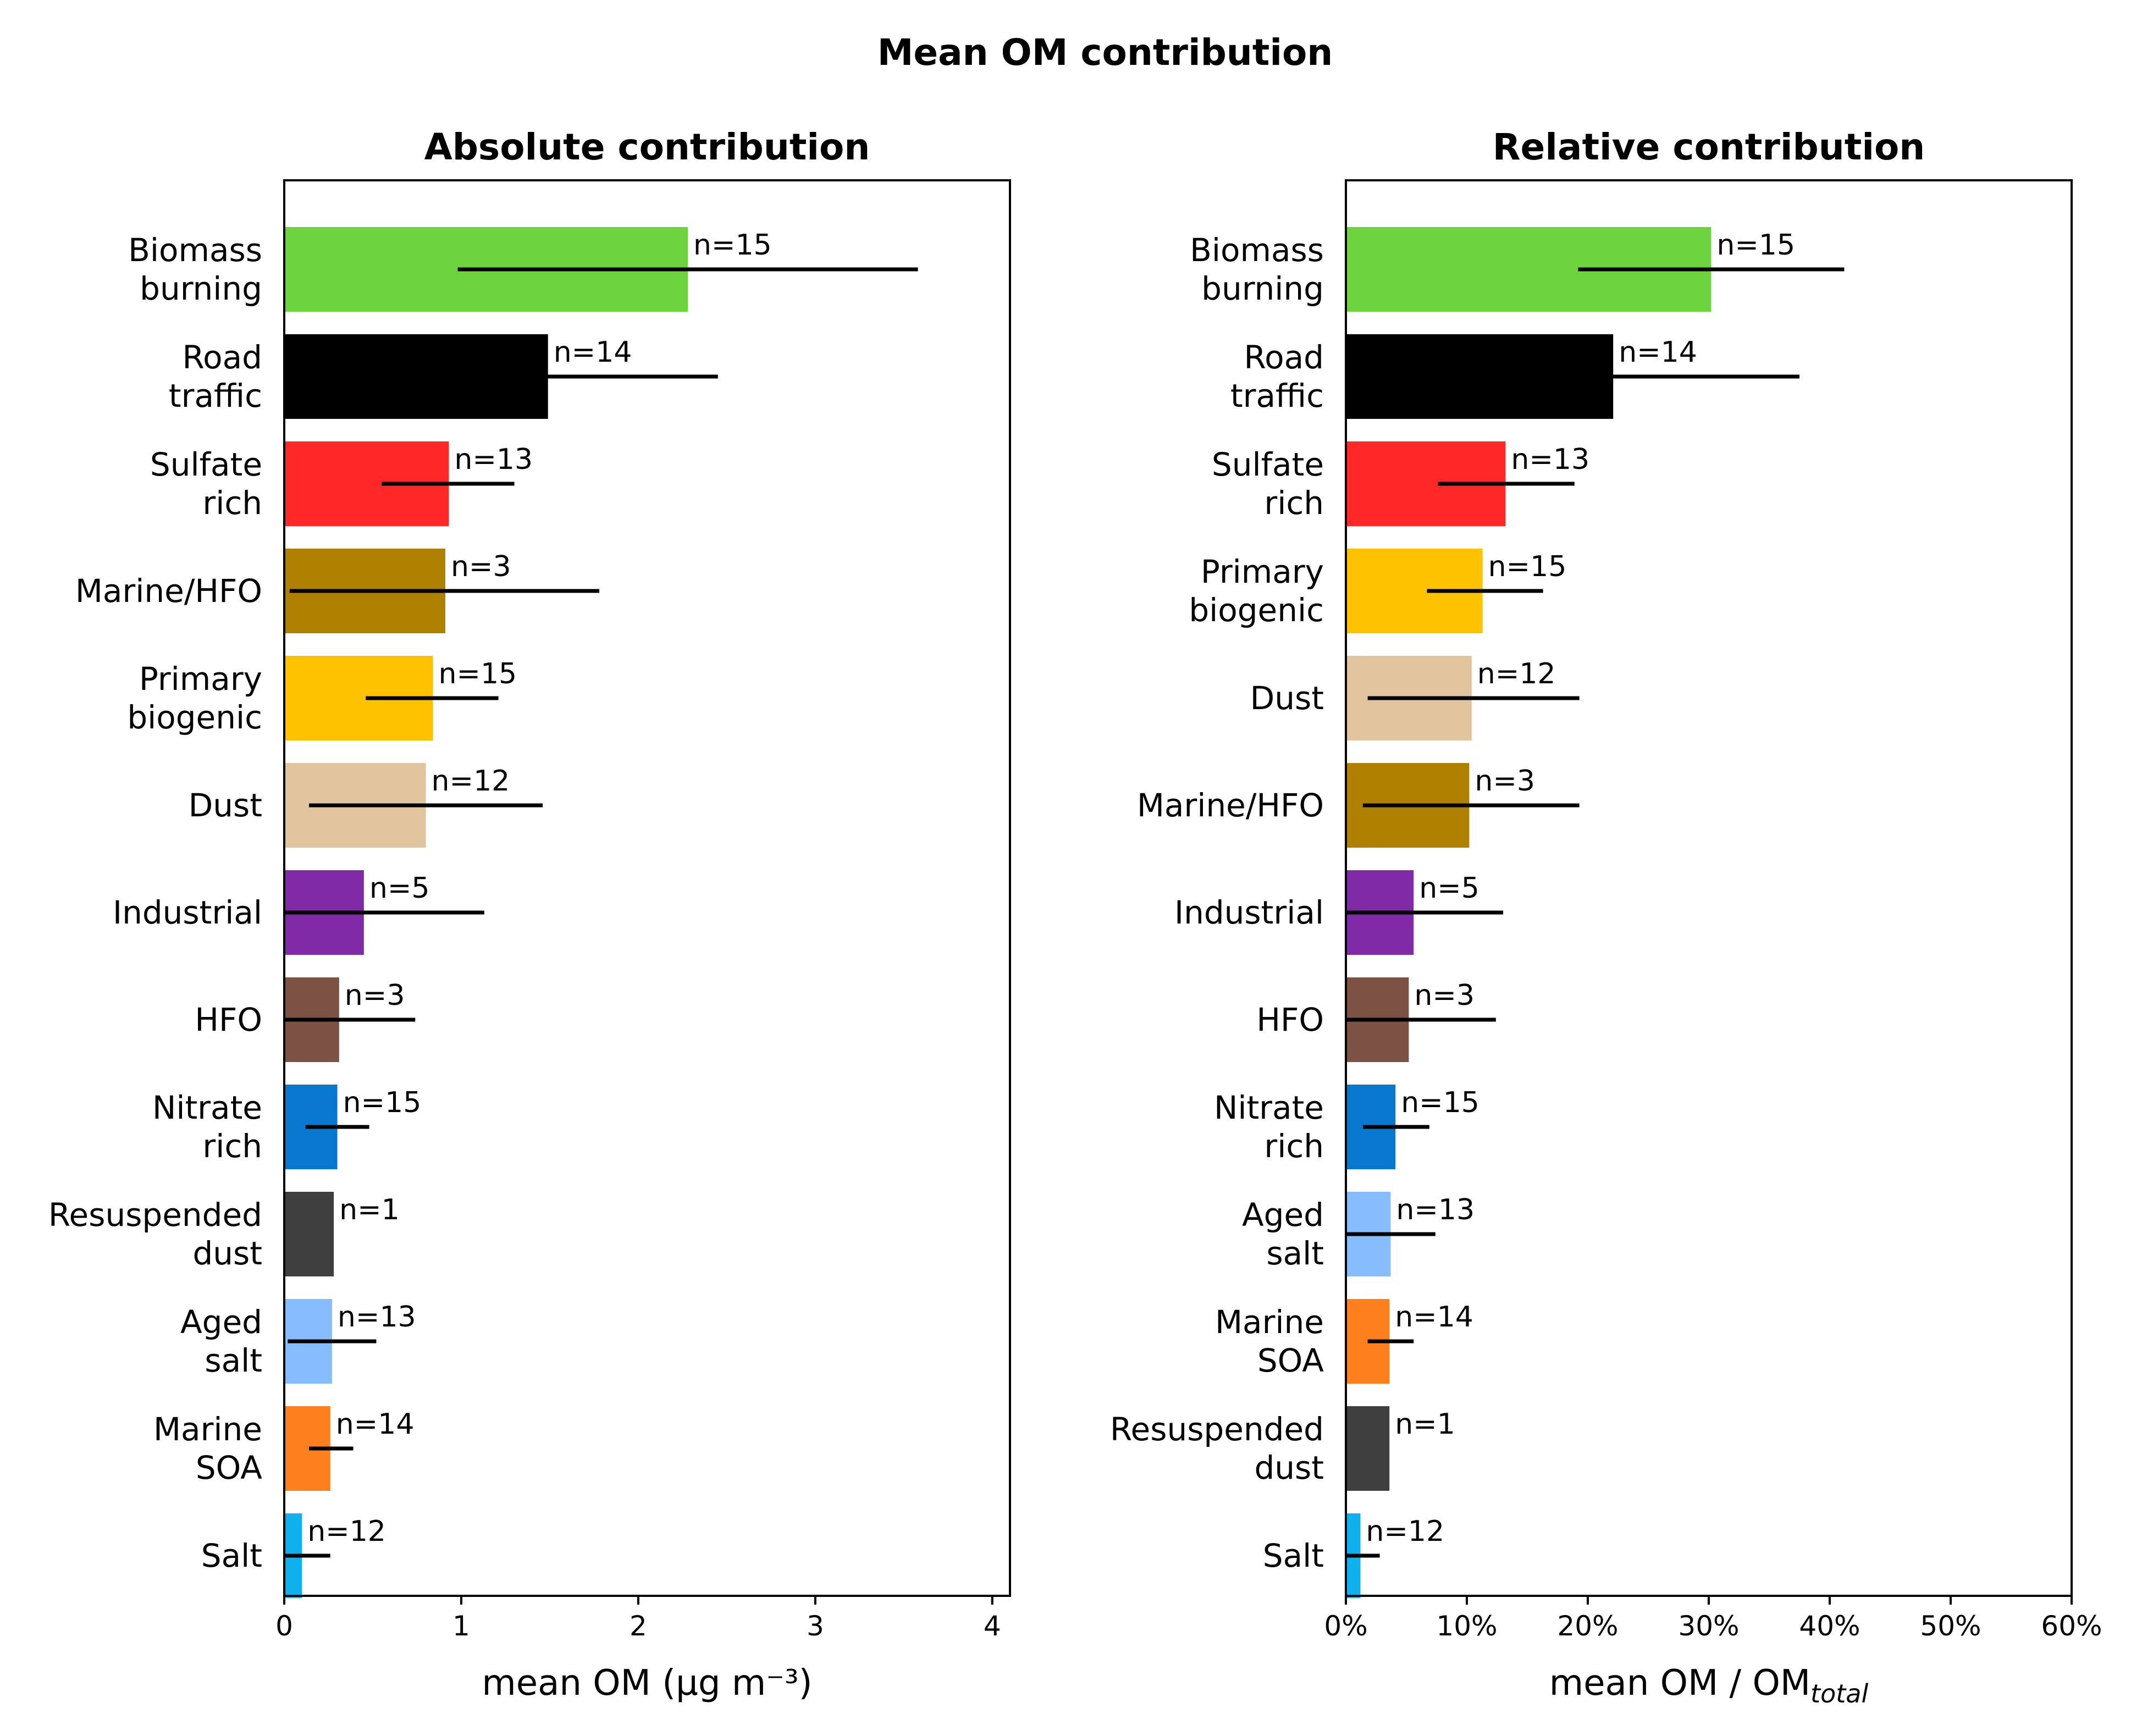 Image resolution: width=2131 pixels, height=1736 pixels. I want to click on rel-category-label: Dust, so click(1287, 698).